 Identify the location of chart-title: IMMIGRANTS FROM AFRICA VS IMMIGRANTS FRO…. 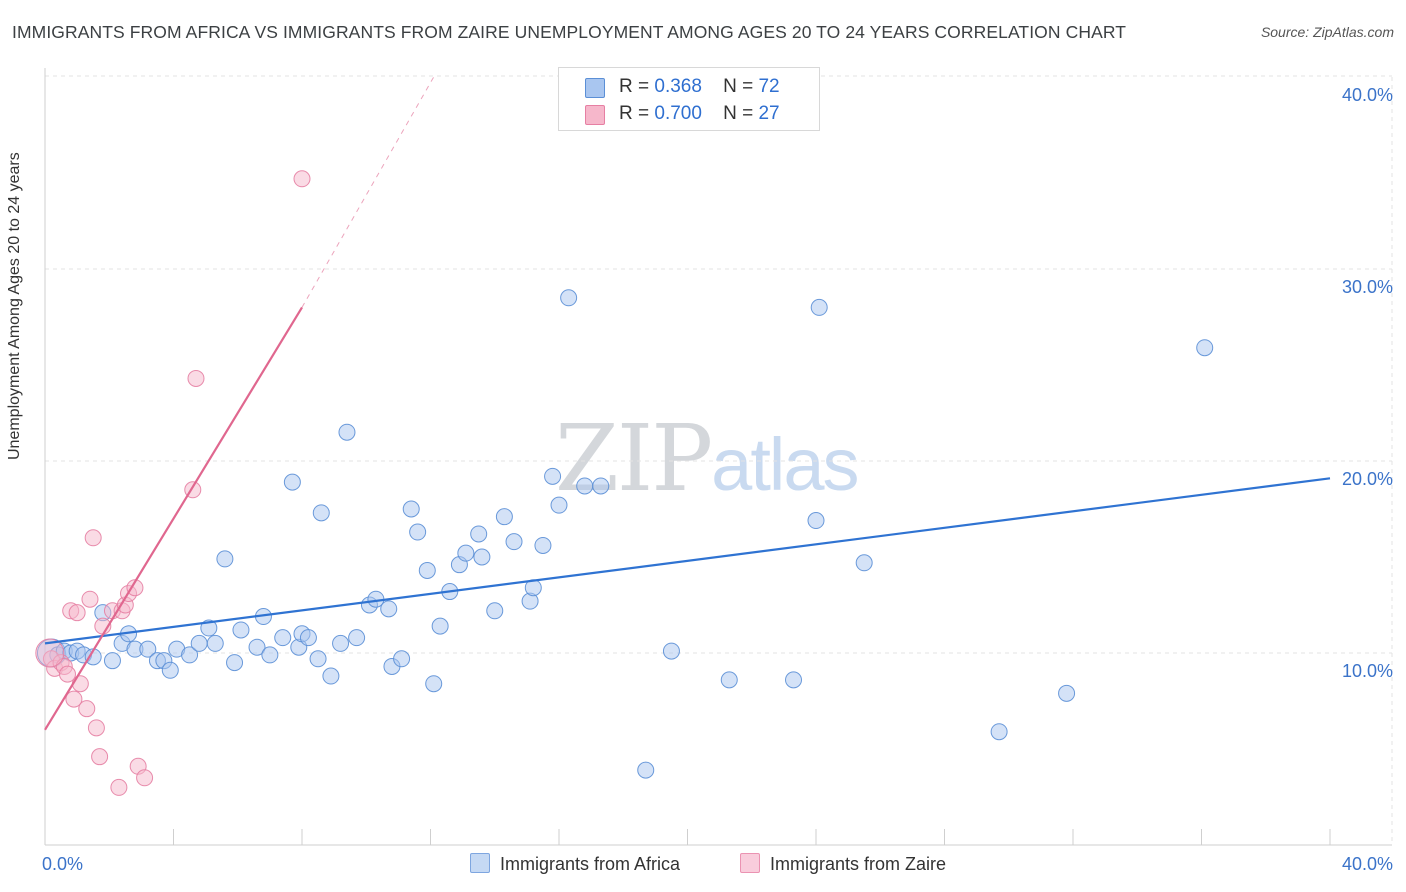
(569, 32).